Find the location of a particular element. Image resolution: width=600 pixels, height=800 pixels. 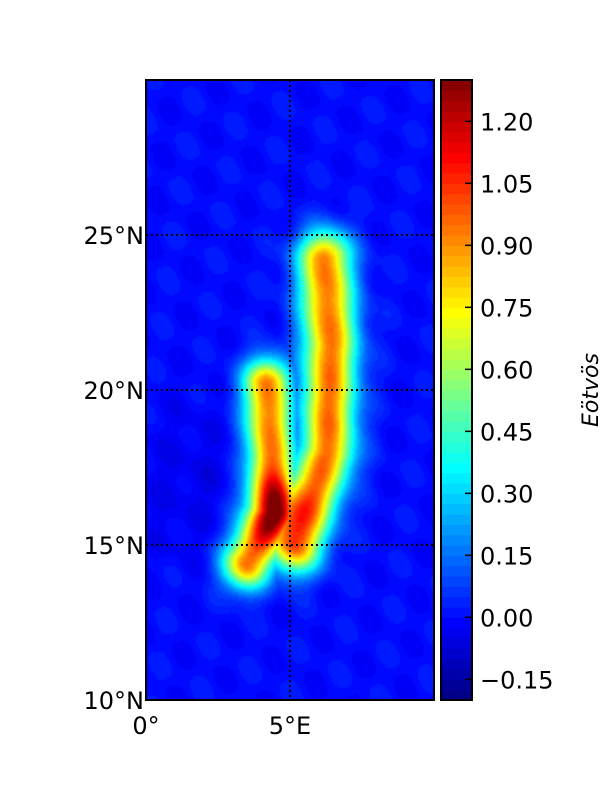

latitude-tick-label: 20°N is located at coordinates (114, 391).